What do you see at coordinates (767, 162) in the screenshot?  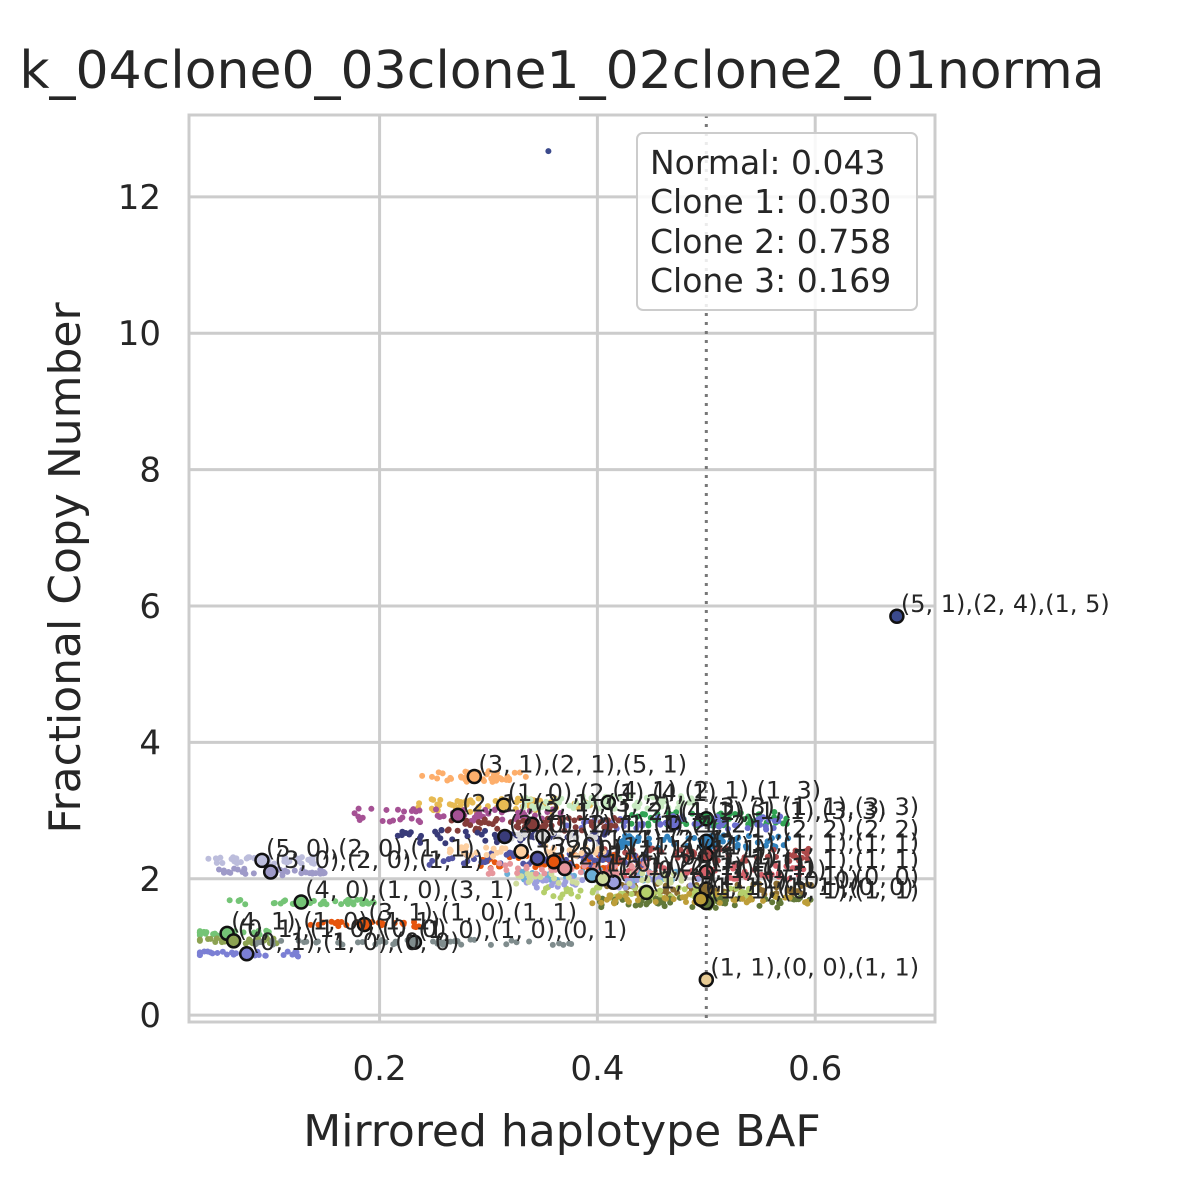 I see `legend-entry-normal: Normal: 0.043` at bounding box center [767, 162].